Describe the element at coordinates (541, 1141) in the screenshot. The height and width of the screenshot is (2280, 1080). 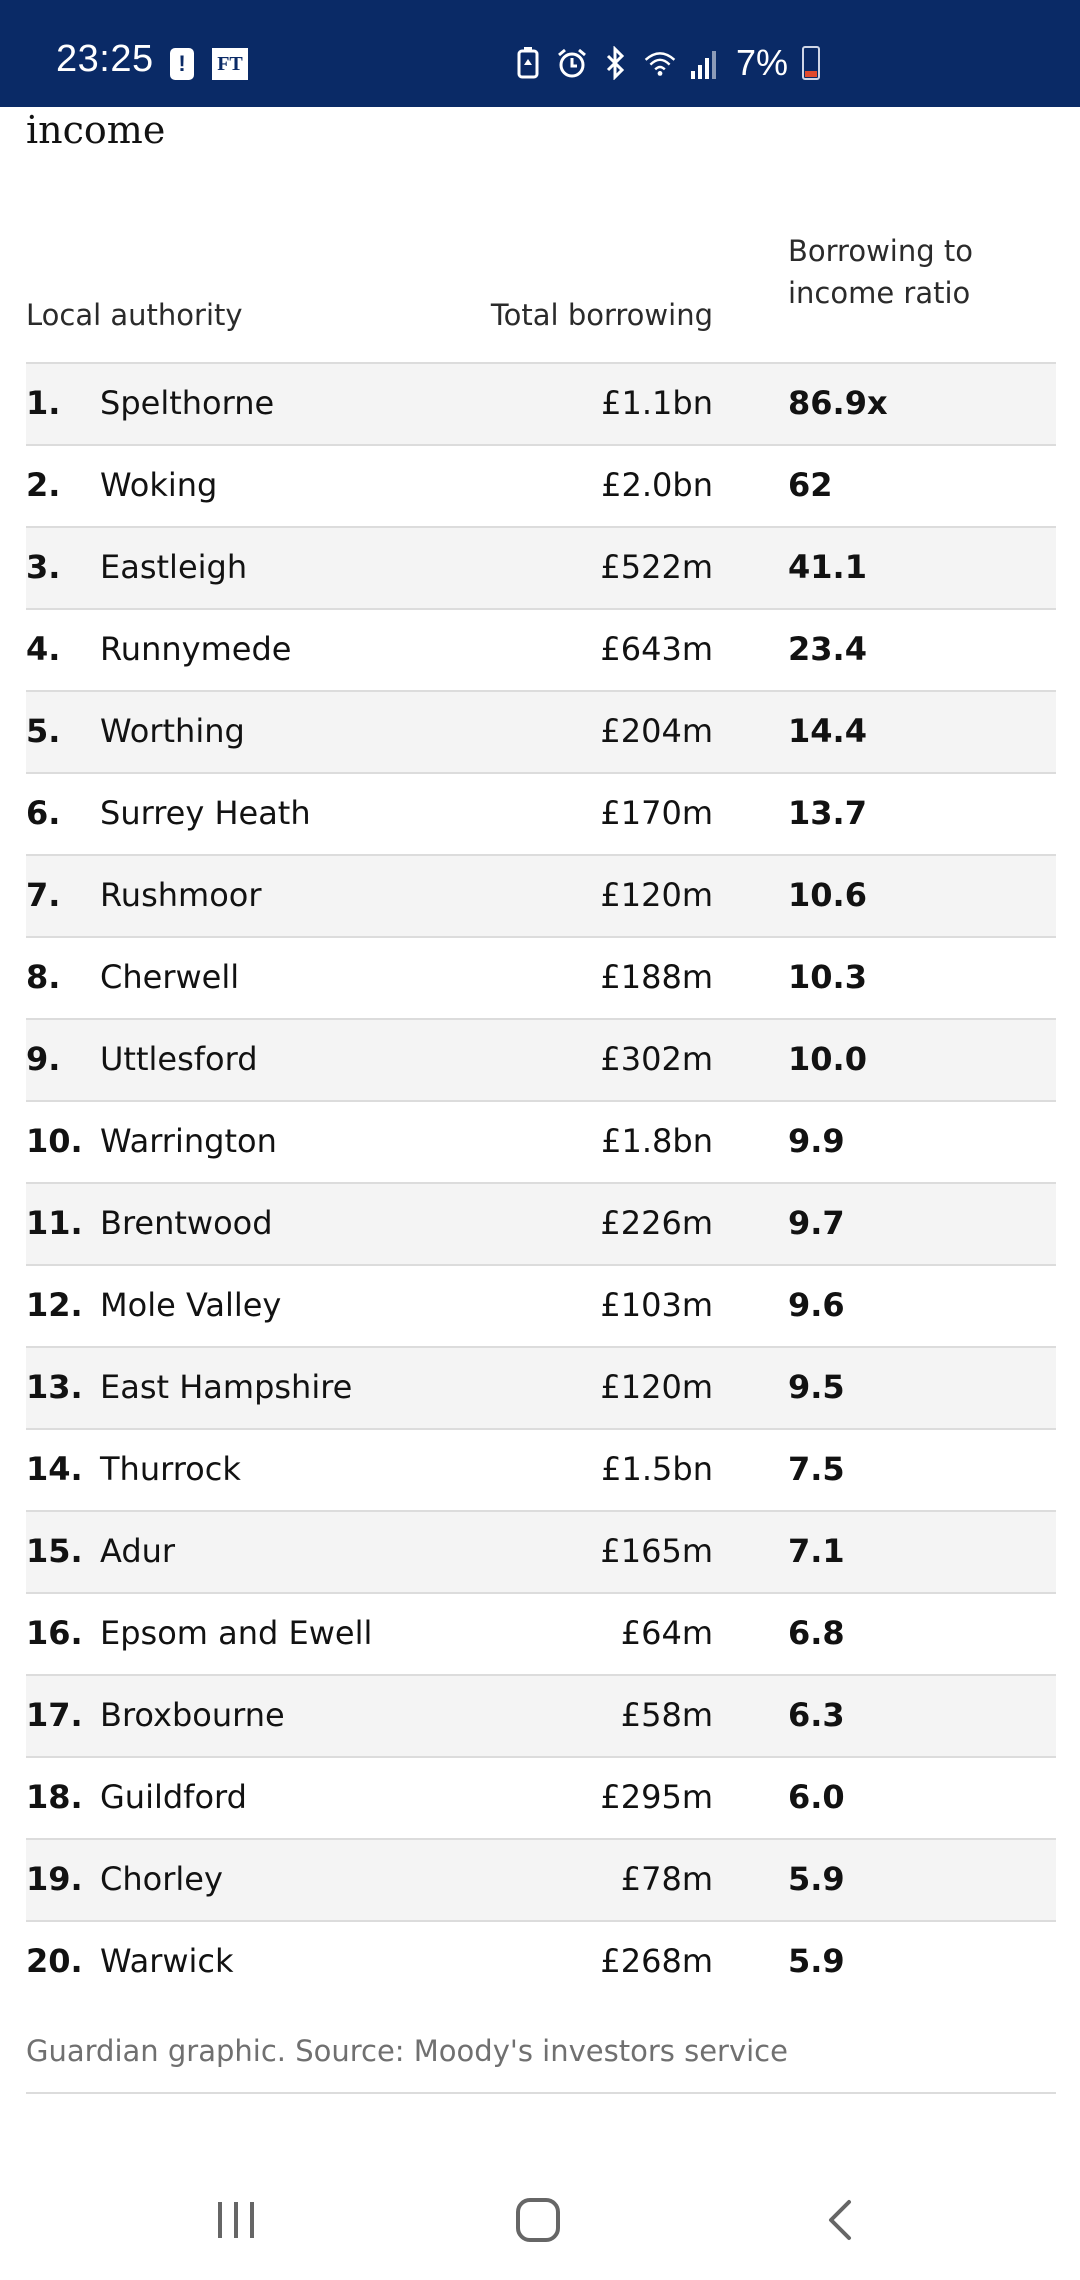
I see `table-row: 10. Warrington £1.8bn 9.9` at that location.